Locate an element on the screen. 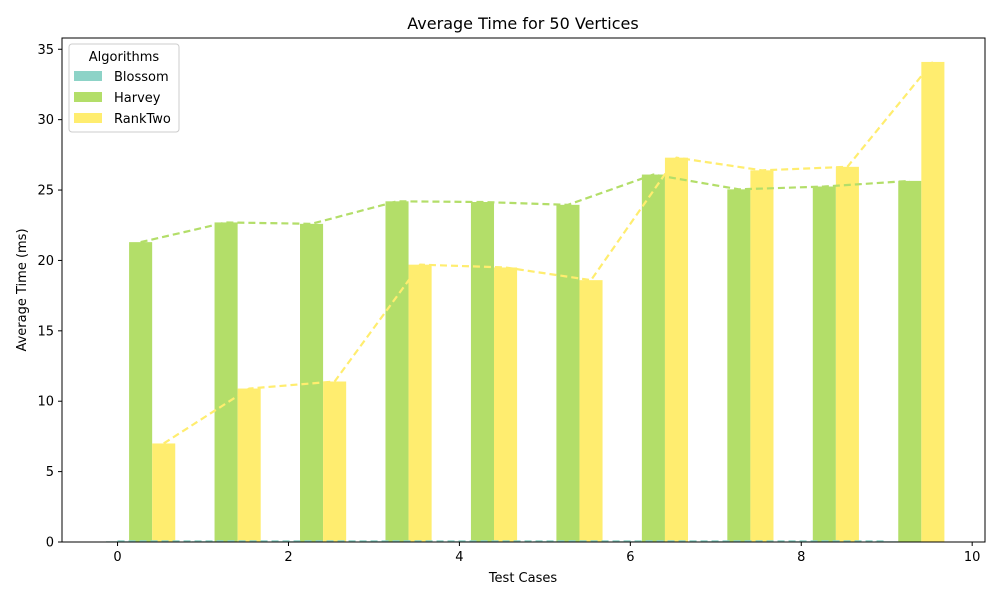  x-tick-label: 10 is located at coordinates (972, 557).